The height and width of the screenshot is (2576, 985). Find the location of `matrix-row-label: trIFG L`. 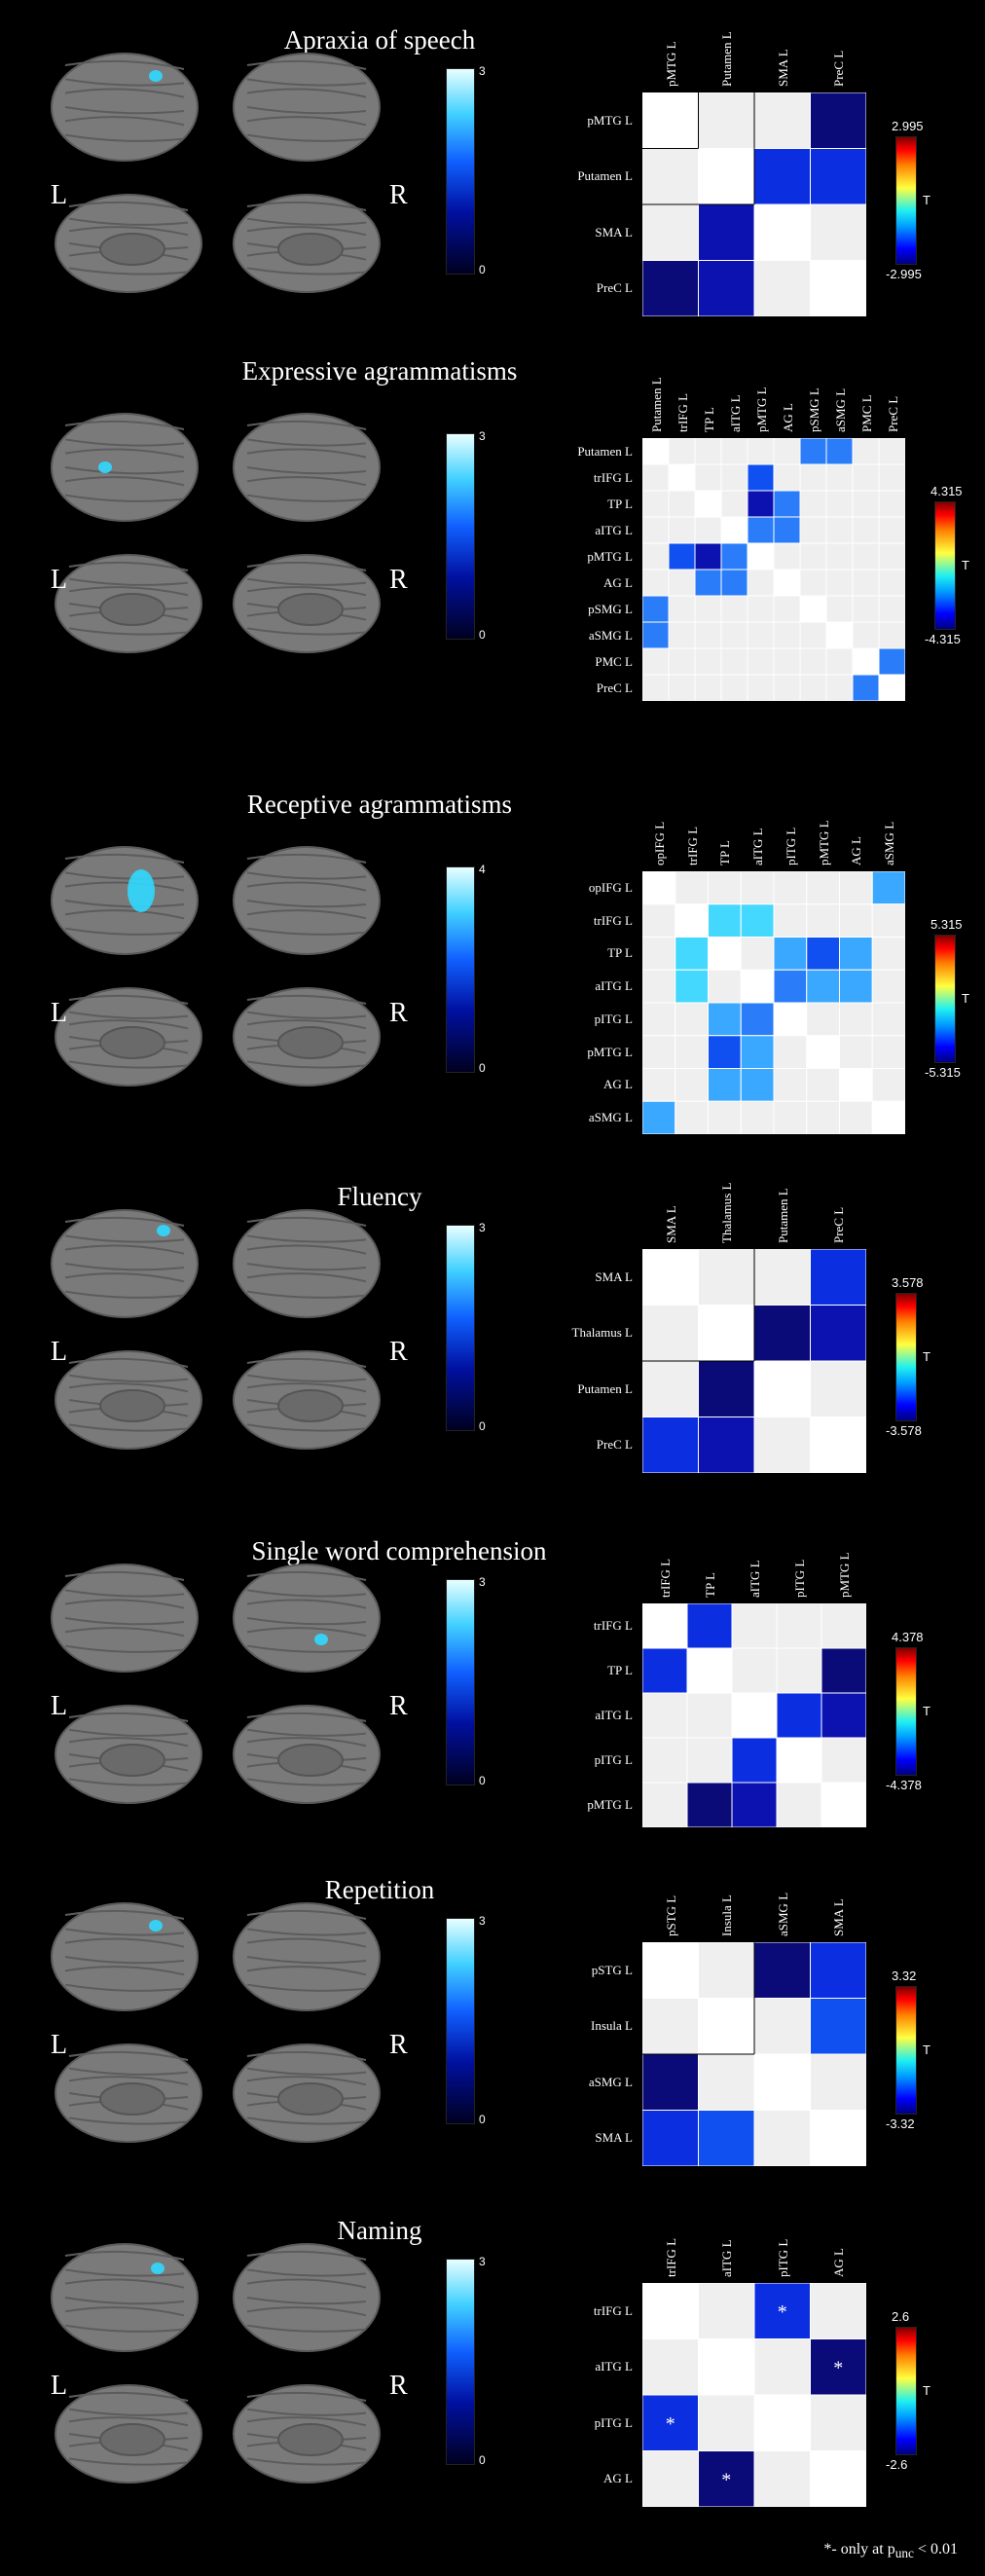

matrix-row-label: trIFG L is located at coordinates (613, 920).